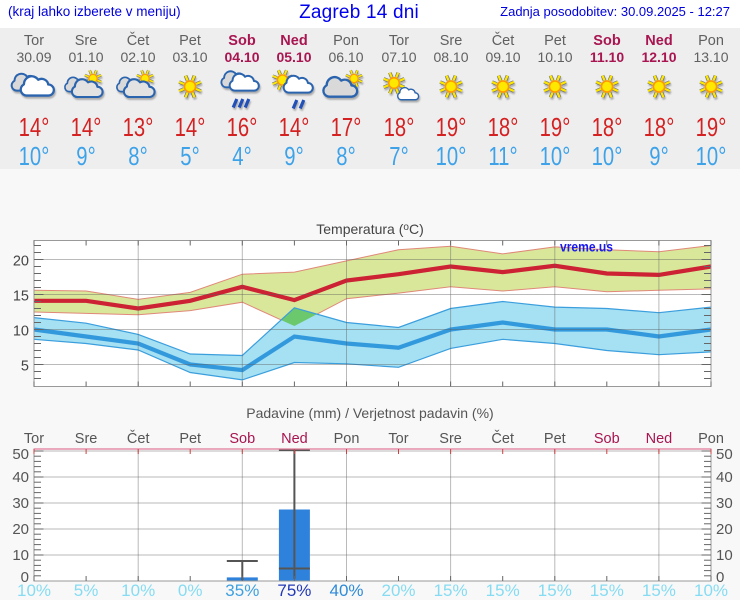  Describe the element at coordinates (21, 297) in the screenshot. I see `svg-text: 15` at that location.